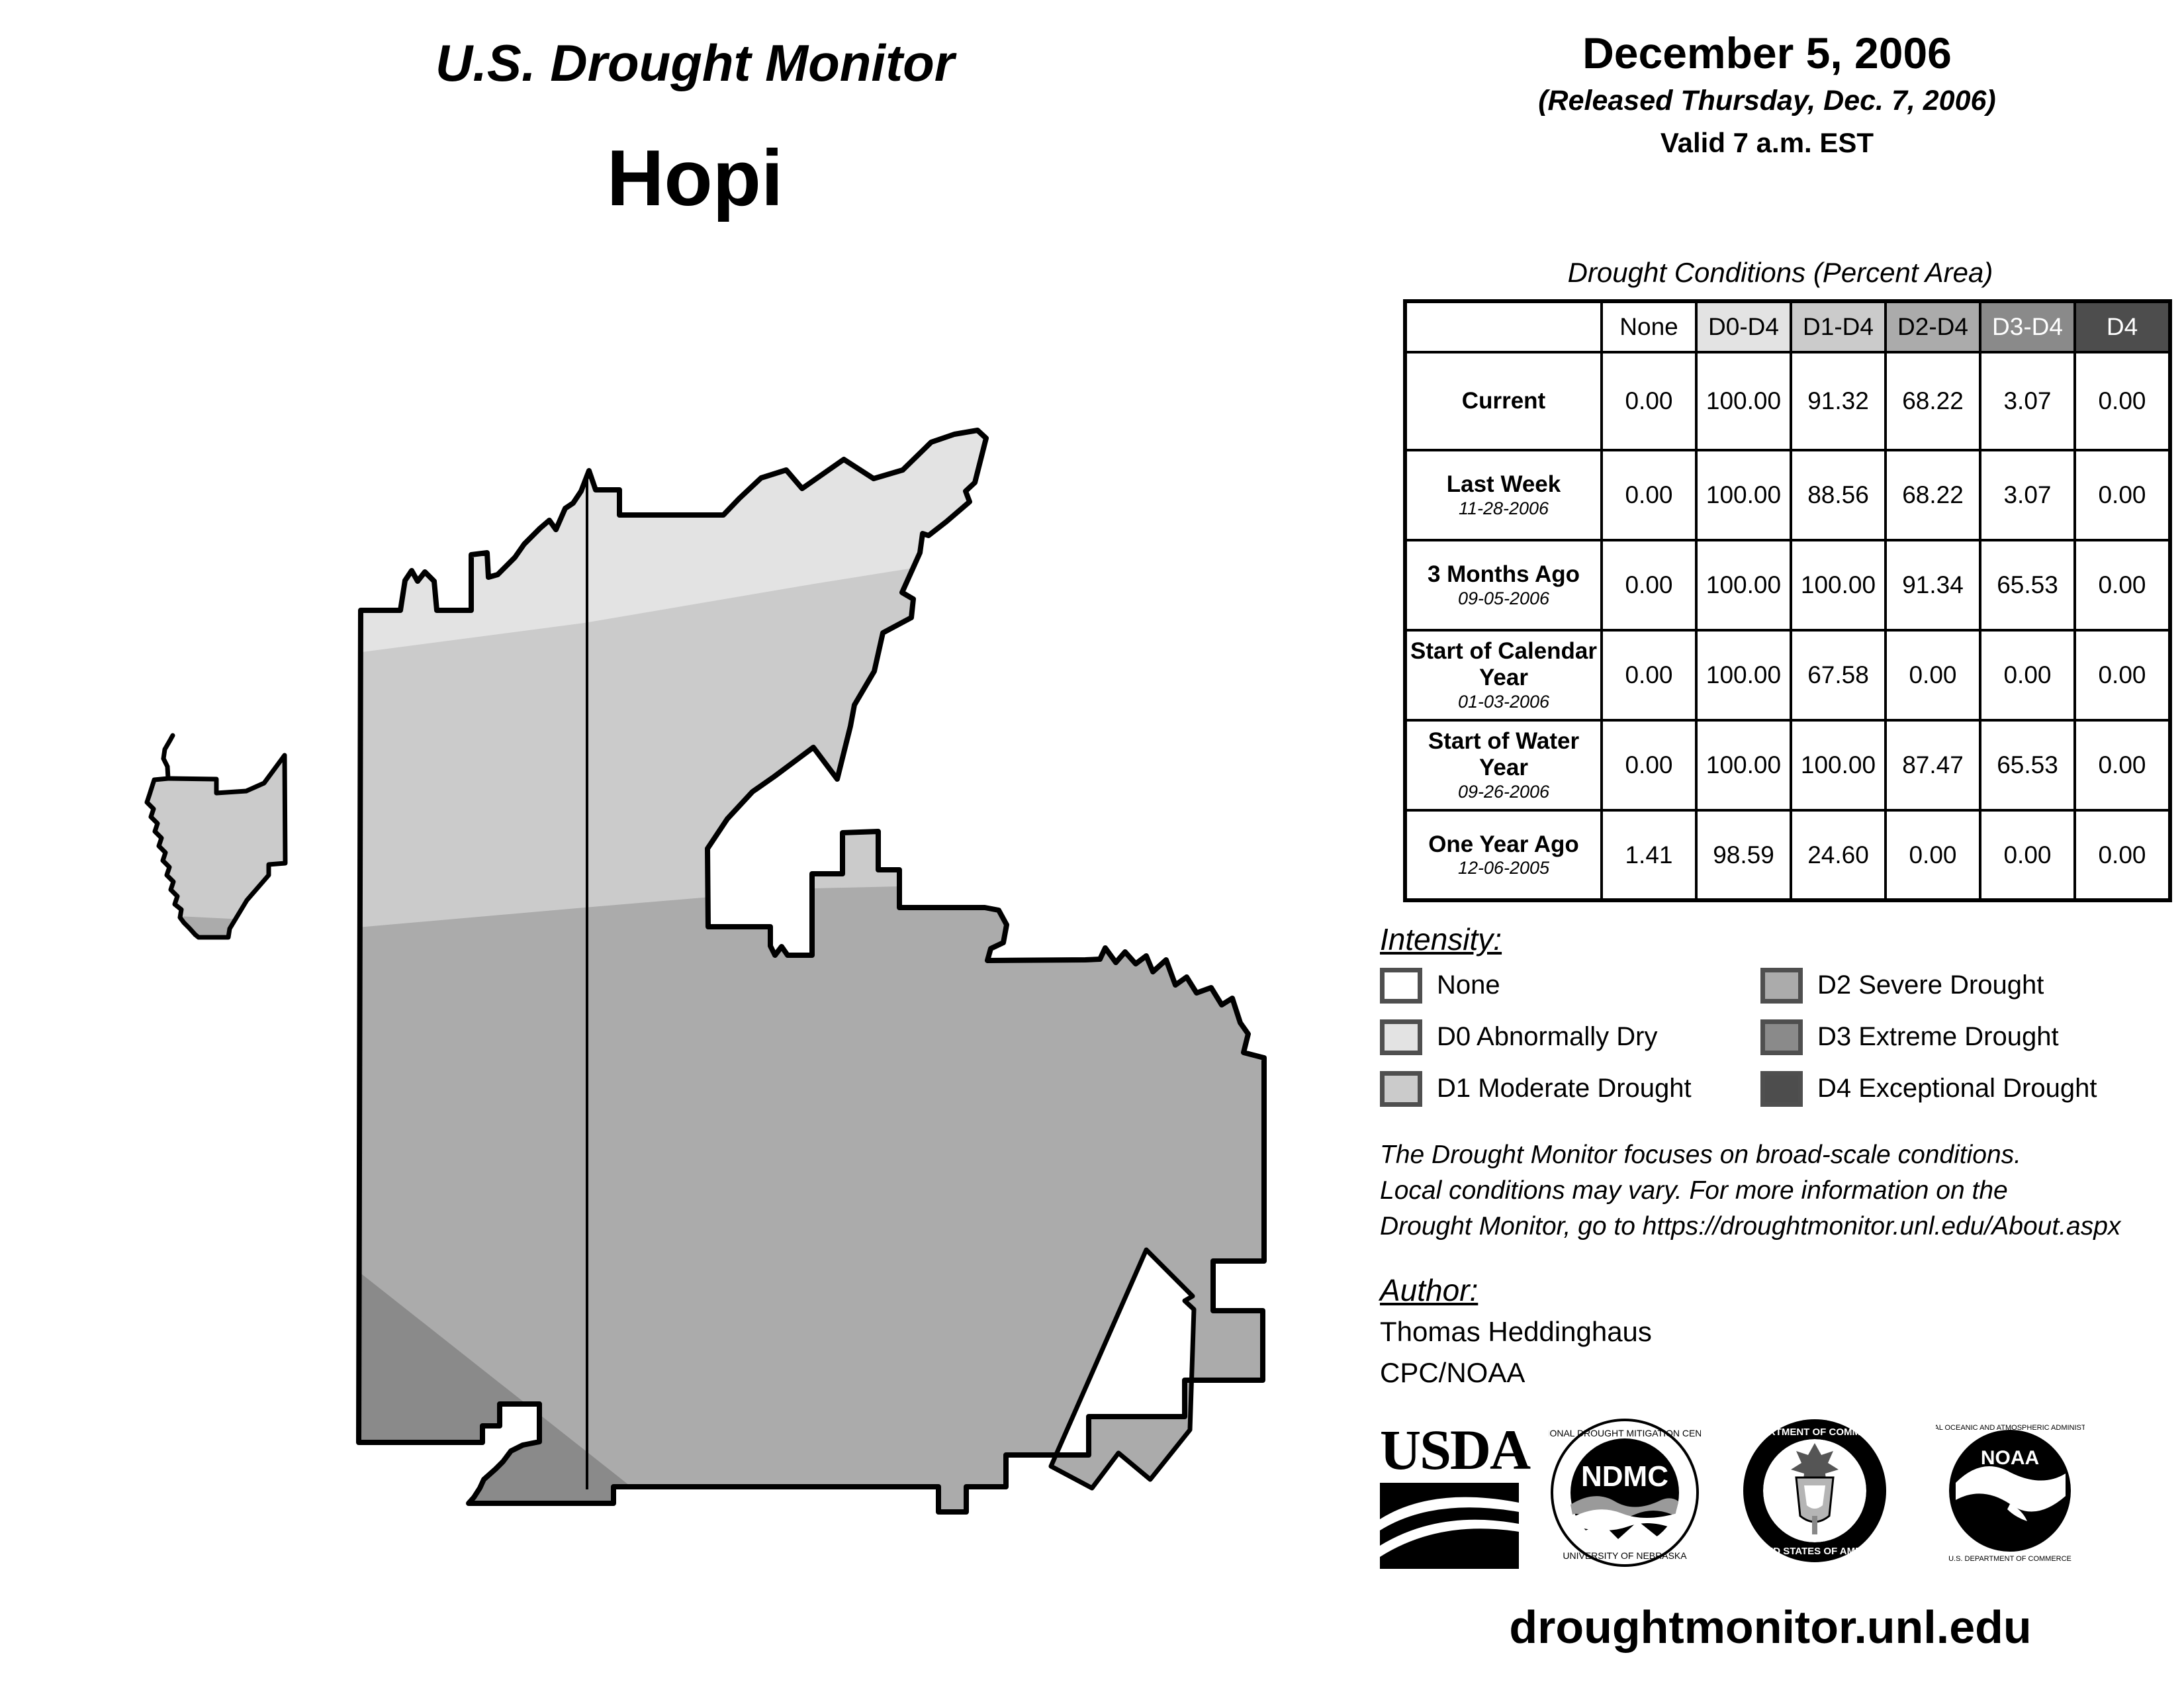  What do you see at coordinates (1957, 1088) in the screenshot?
I see `legend-label: D4 Exceptional Drought` at bounding box center [1957, 1088].